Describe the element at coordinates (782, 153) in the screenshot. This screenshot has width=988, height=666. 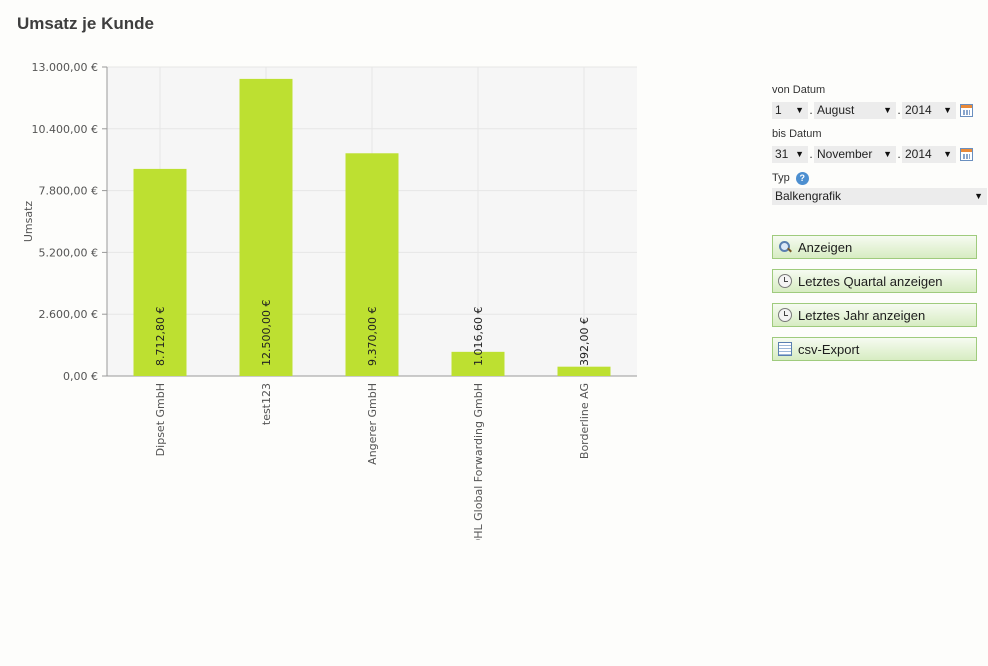
I see `to-day-value: 31` at that location.